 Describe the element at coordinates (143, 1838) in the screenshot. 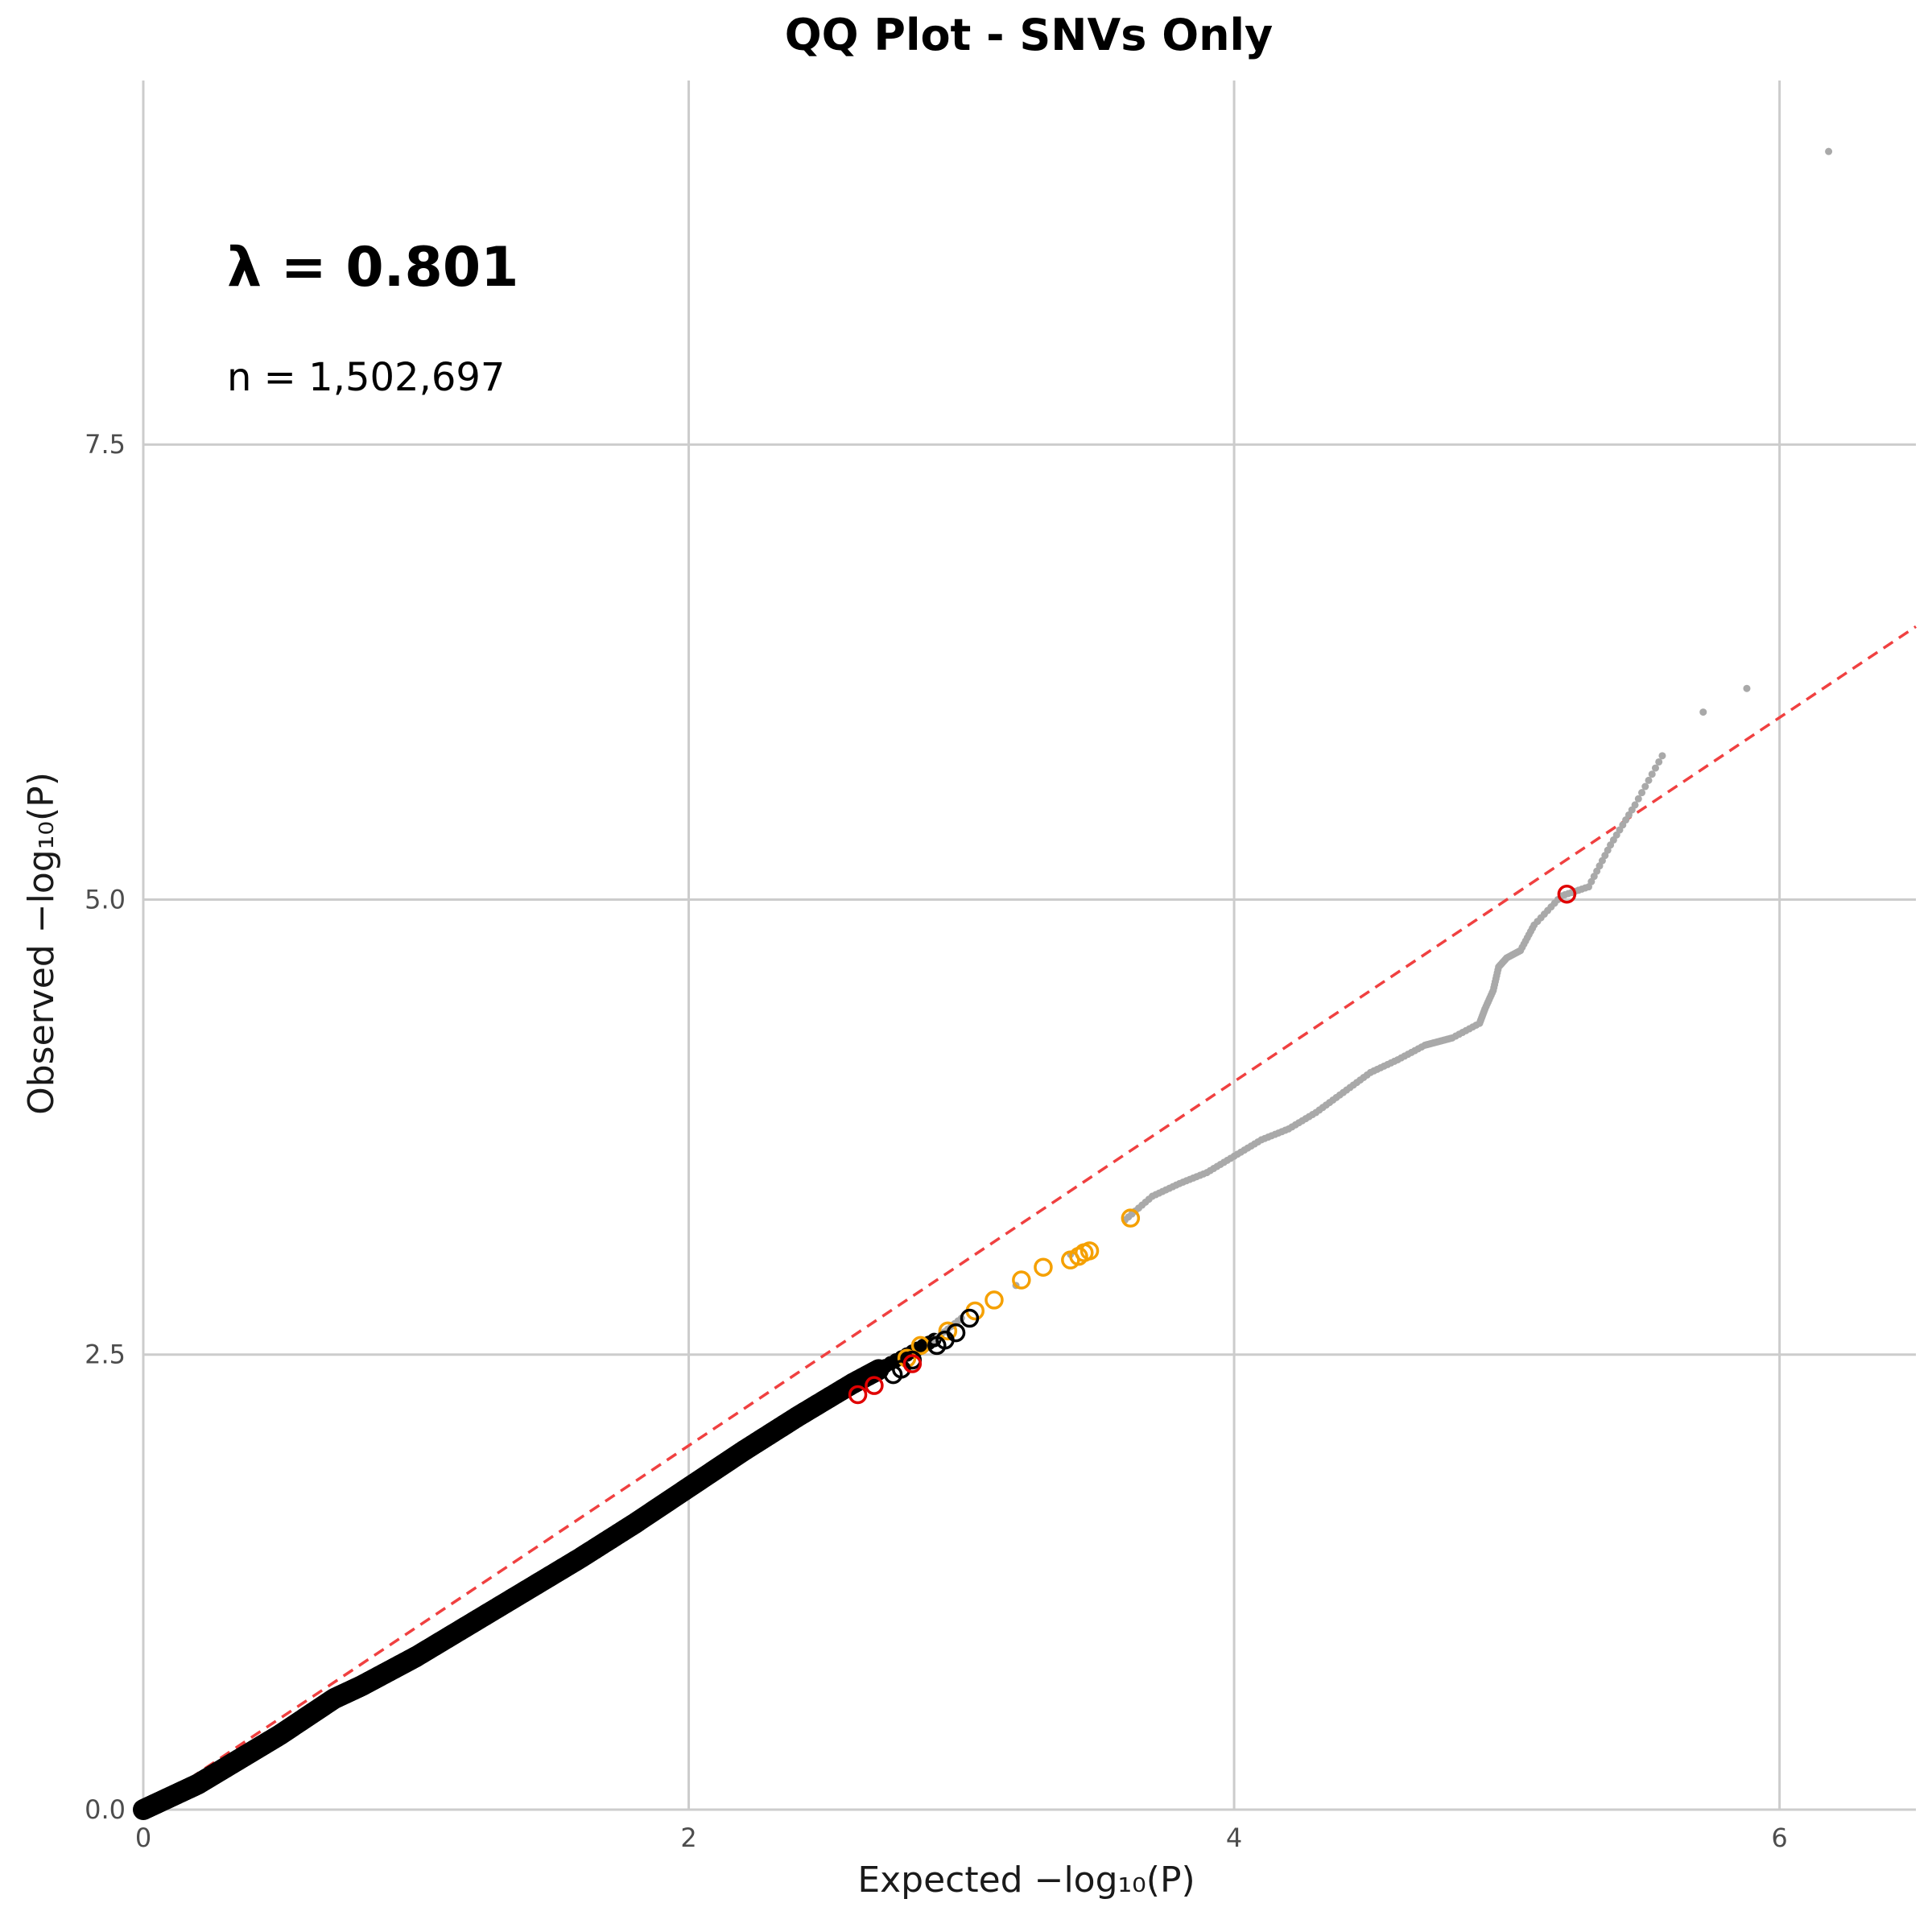

I see `x-tick-label: 0` at that location.